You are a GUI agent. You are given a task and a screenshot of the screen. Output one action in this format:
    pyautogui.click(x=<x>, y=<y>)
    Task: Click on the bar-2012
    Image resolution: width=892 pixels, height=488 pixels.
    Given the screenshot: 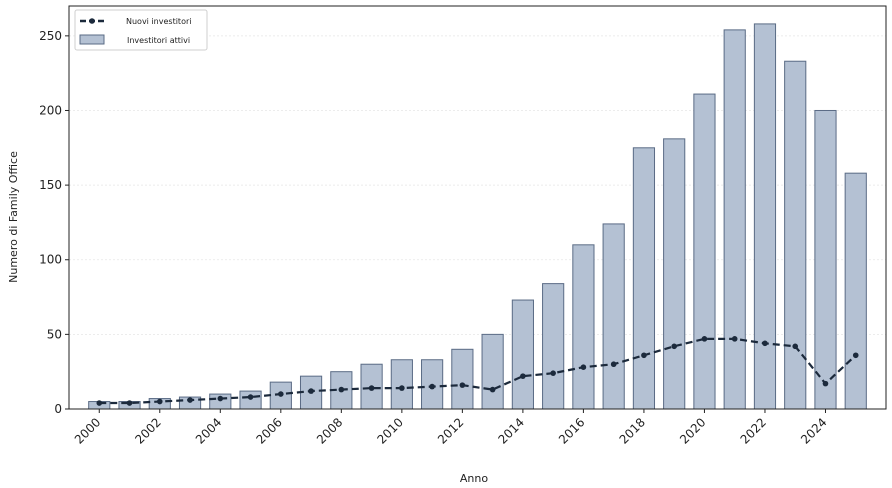 What is the action you would take?
    pyautogui.click(x=462, y=379)
    